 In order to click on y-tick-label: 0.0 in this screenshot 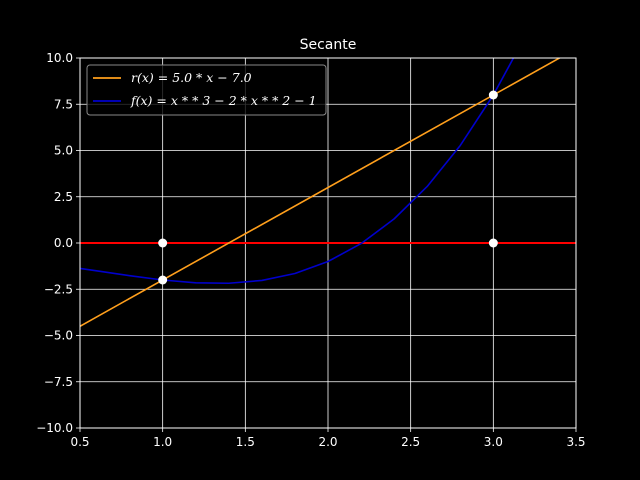, I will do `click(63, 243)`.